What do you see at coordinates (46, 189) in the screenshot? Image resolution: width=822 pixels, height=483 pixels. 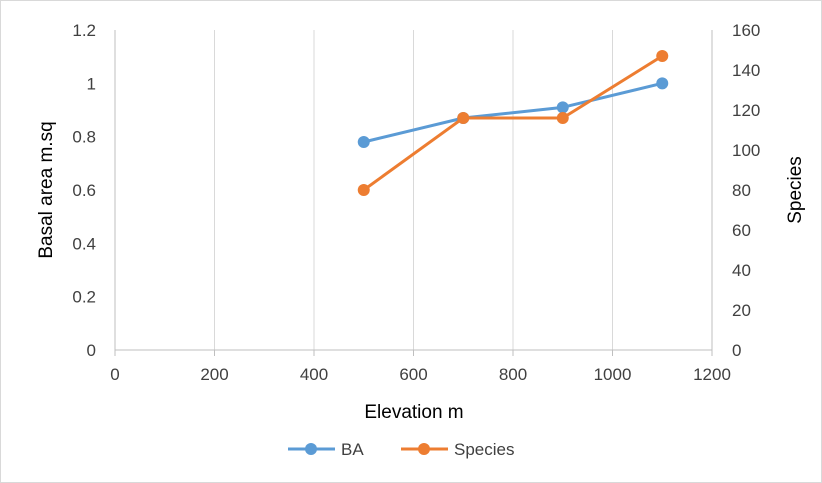 I see `left-y-axis-title: Basal area m.sq` at bounding box center [46, 189].